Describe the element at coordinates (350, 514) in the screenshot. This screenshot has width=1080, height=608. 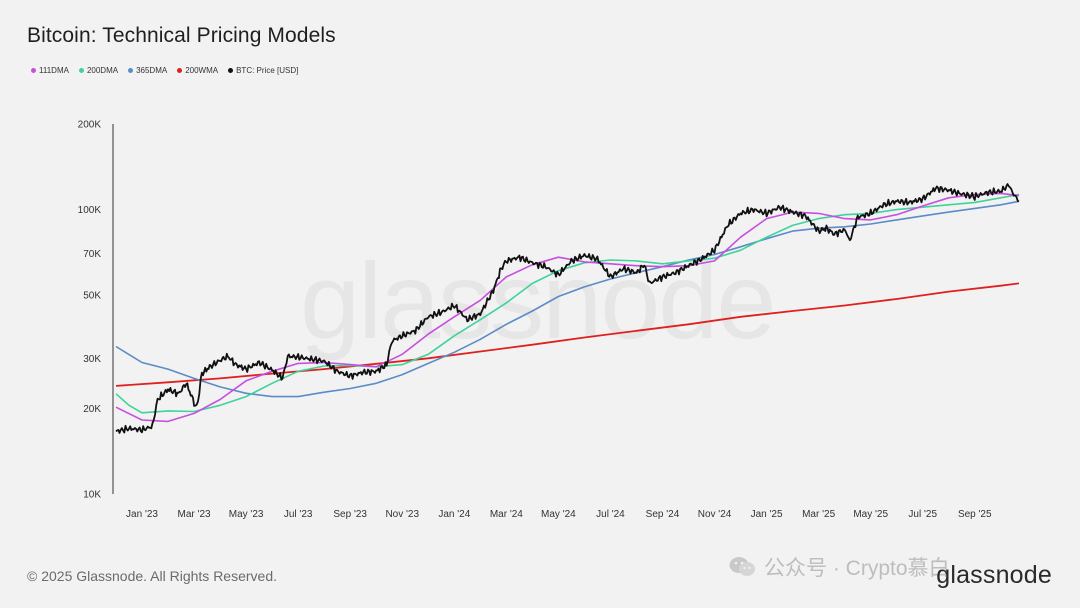
I see `x-tick-label: Sep '23` at that location.